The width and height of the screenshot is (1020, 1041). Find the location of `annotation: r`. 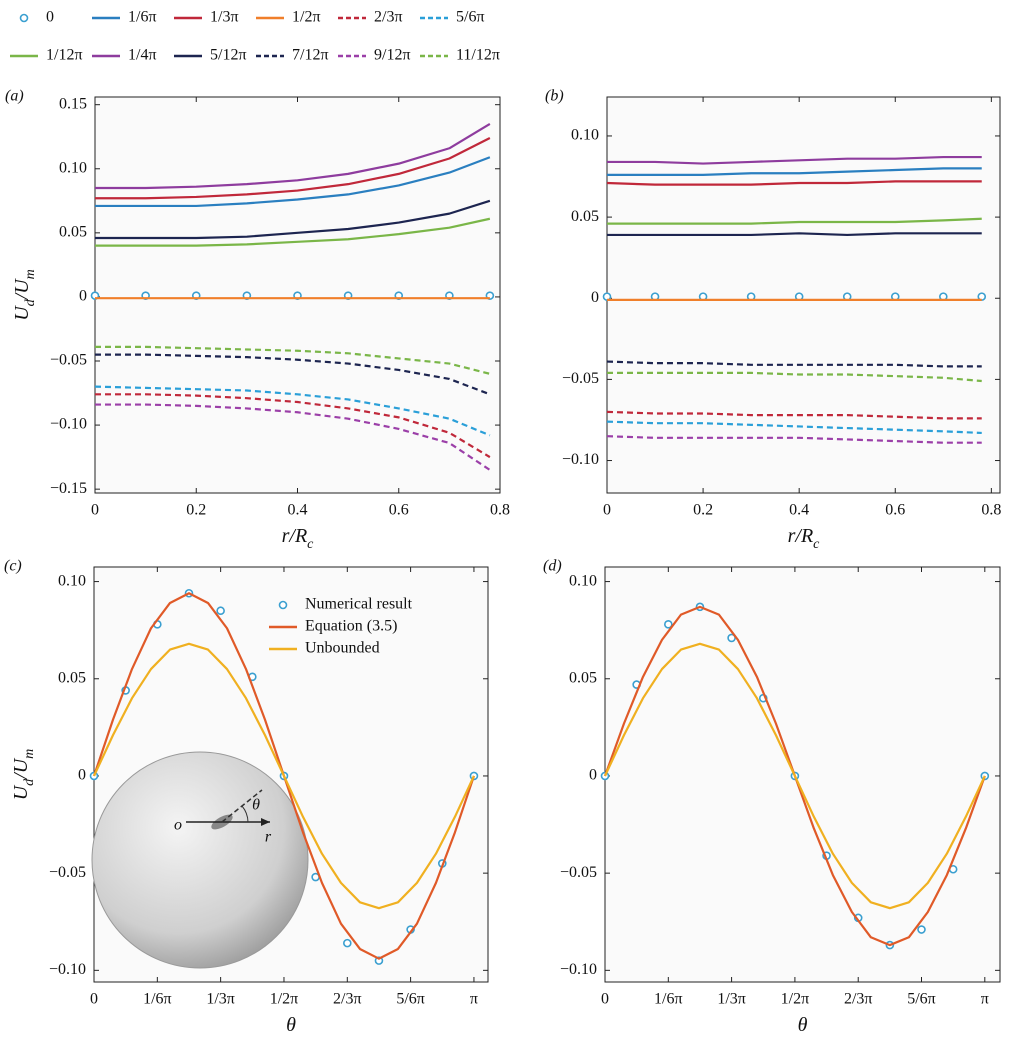

annotation: r is located at coordinates (268, 837).